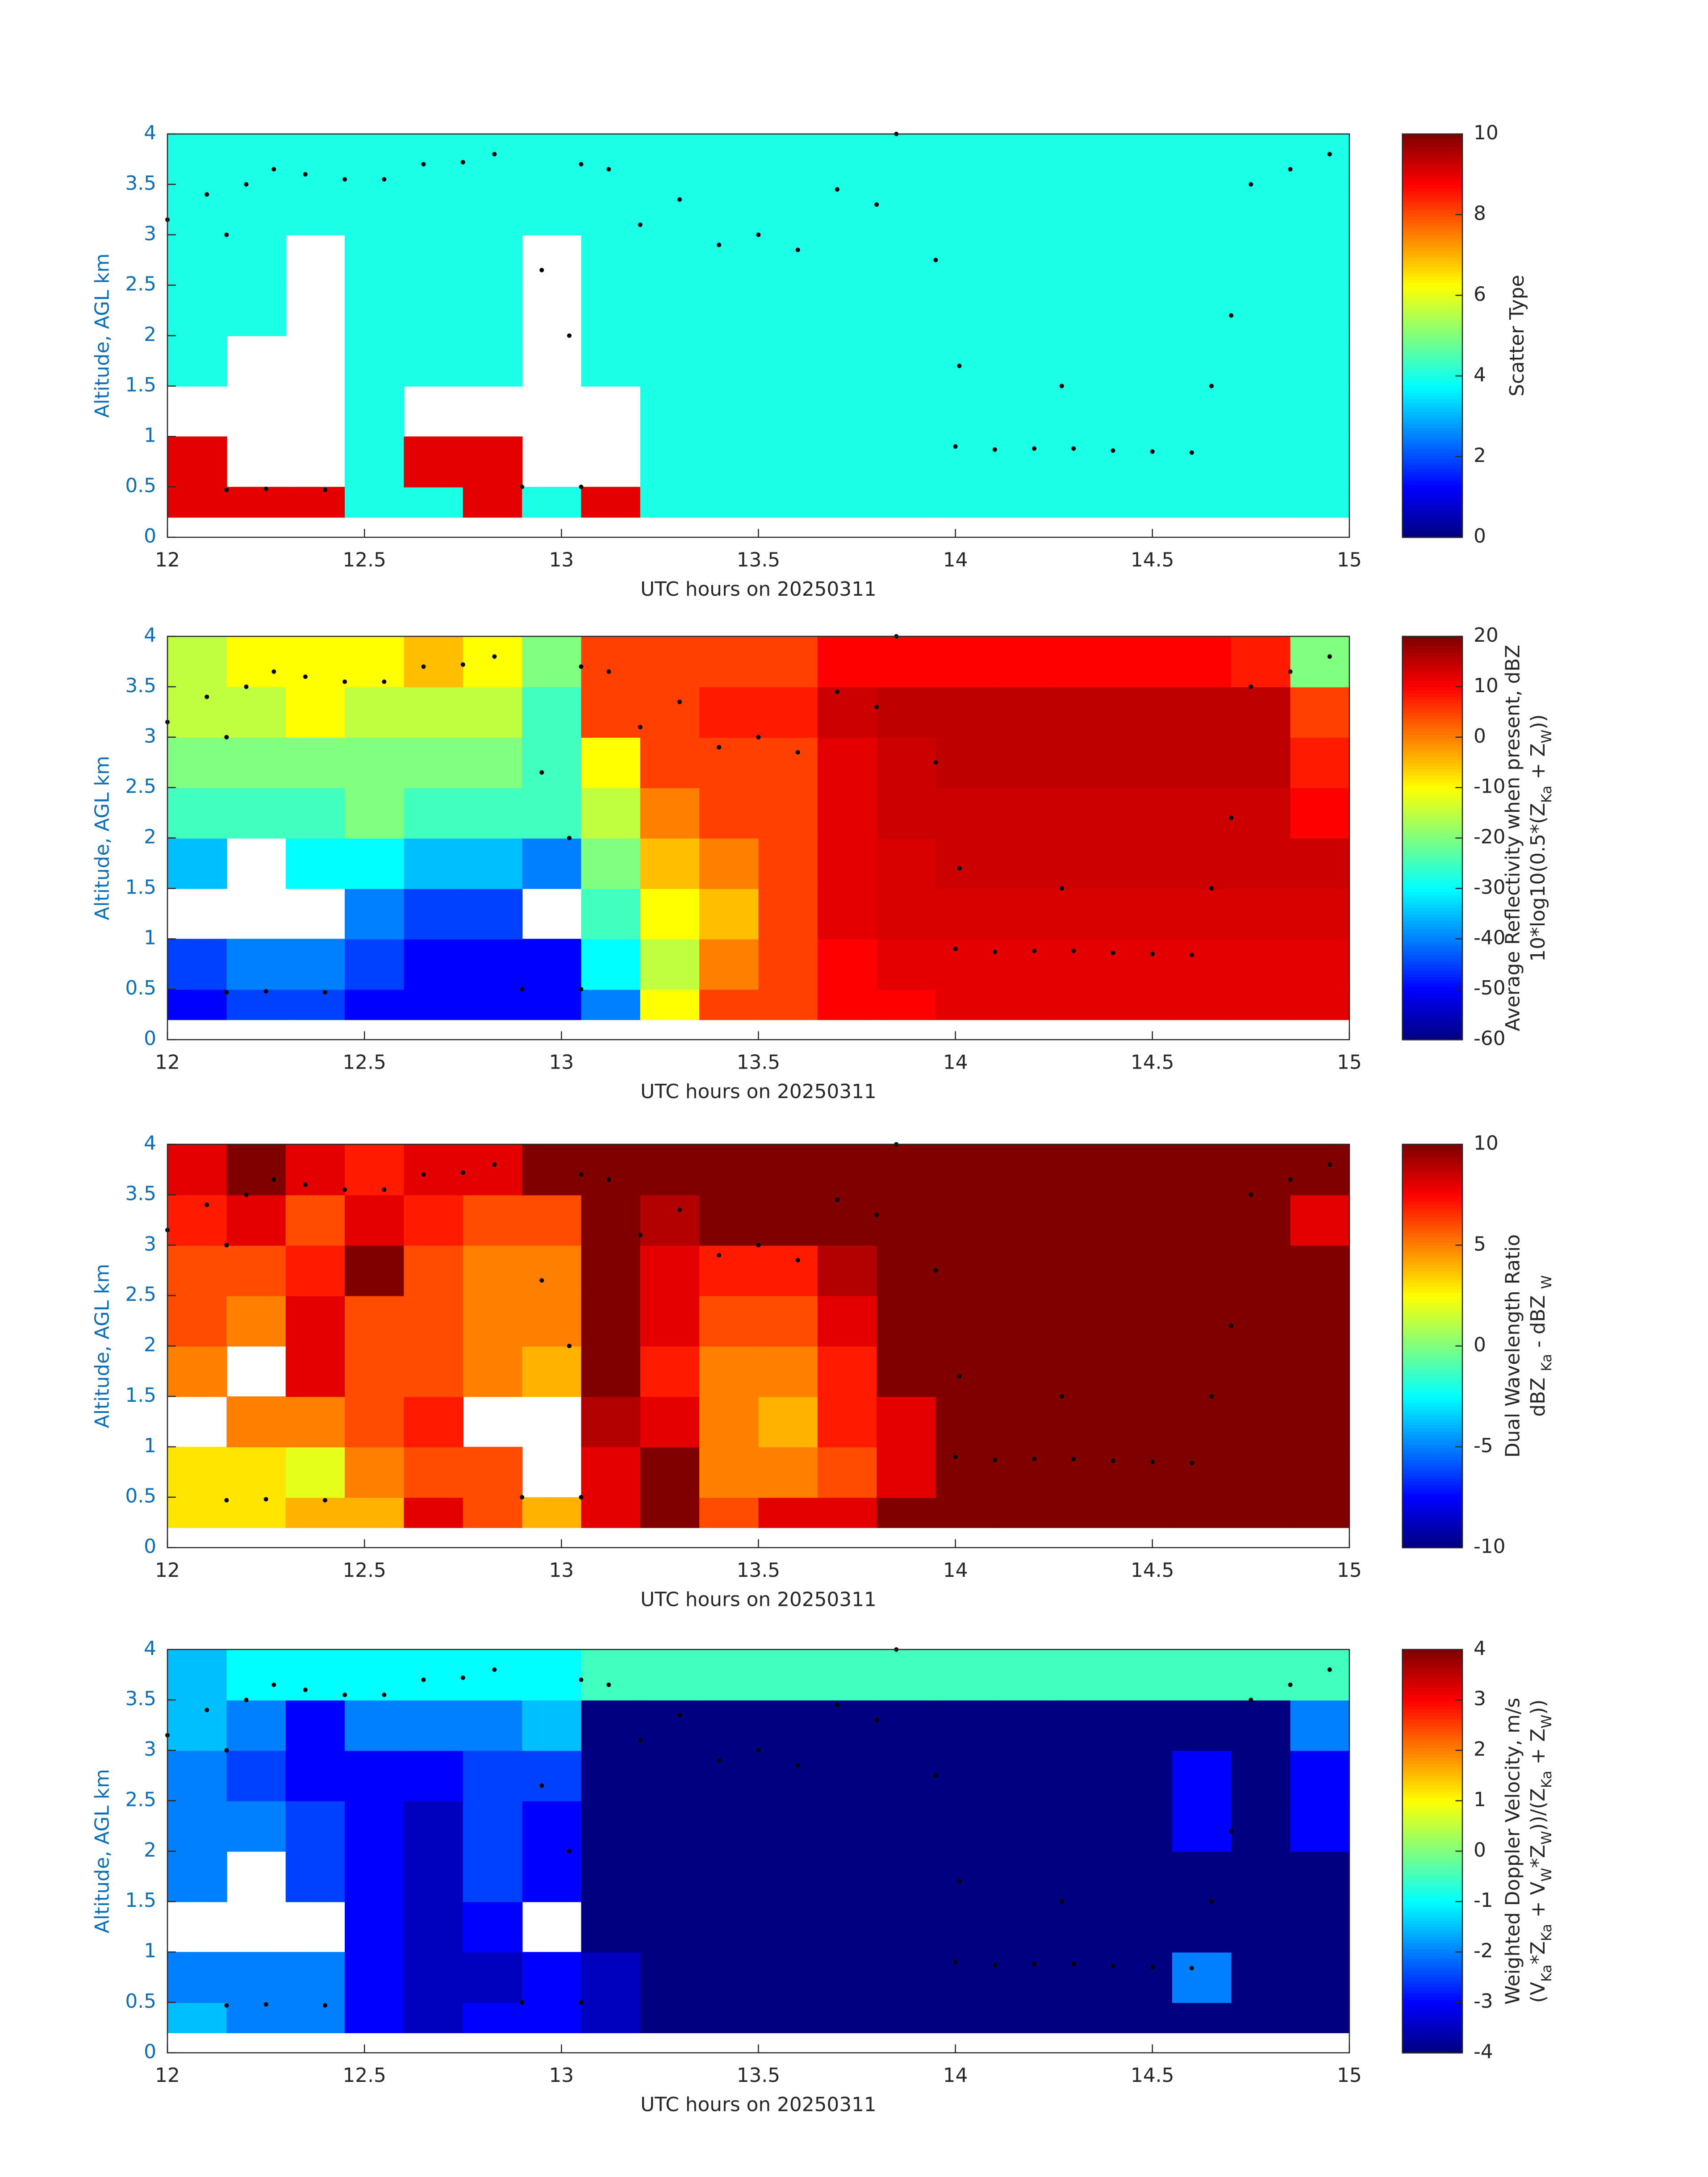 The image size is (1708, 2177). What do you see at coordinates (150, 435) in the screenshot?
I see `y-tick-label: 1` at bounding box center [150, 435].